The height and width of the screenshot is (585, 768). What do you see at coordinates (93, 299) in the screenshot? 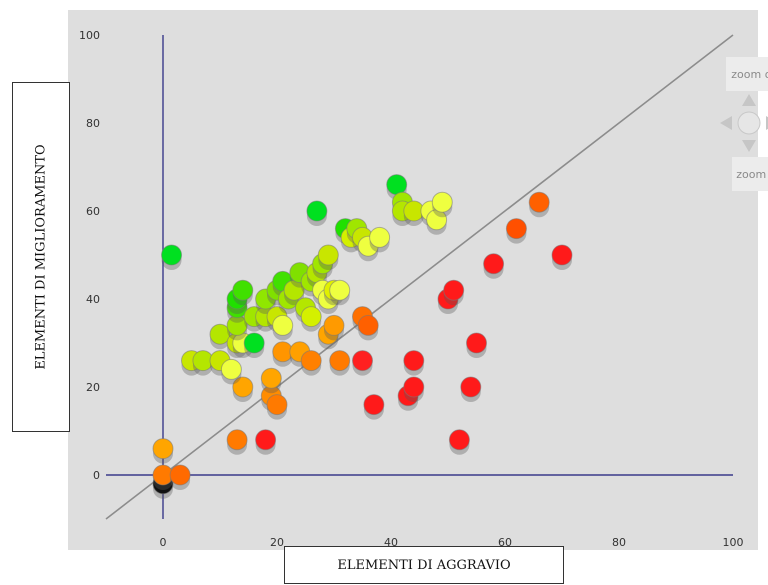
I see `y-tick-label: 40` at bounding box center [93, 299].